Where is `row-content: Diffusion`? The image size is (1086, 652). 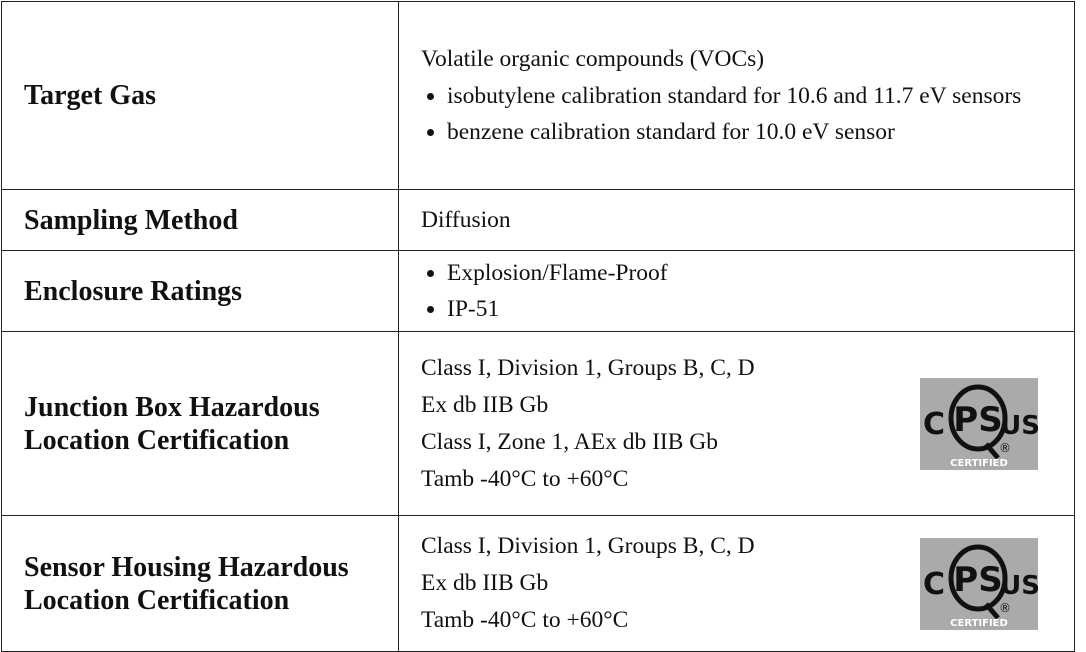 row-content: Diffusion is located at coordinates (736, 220).